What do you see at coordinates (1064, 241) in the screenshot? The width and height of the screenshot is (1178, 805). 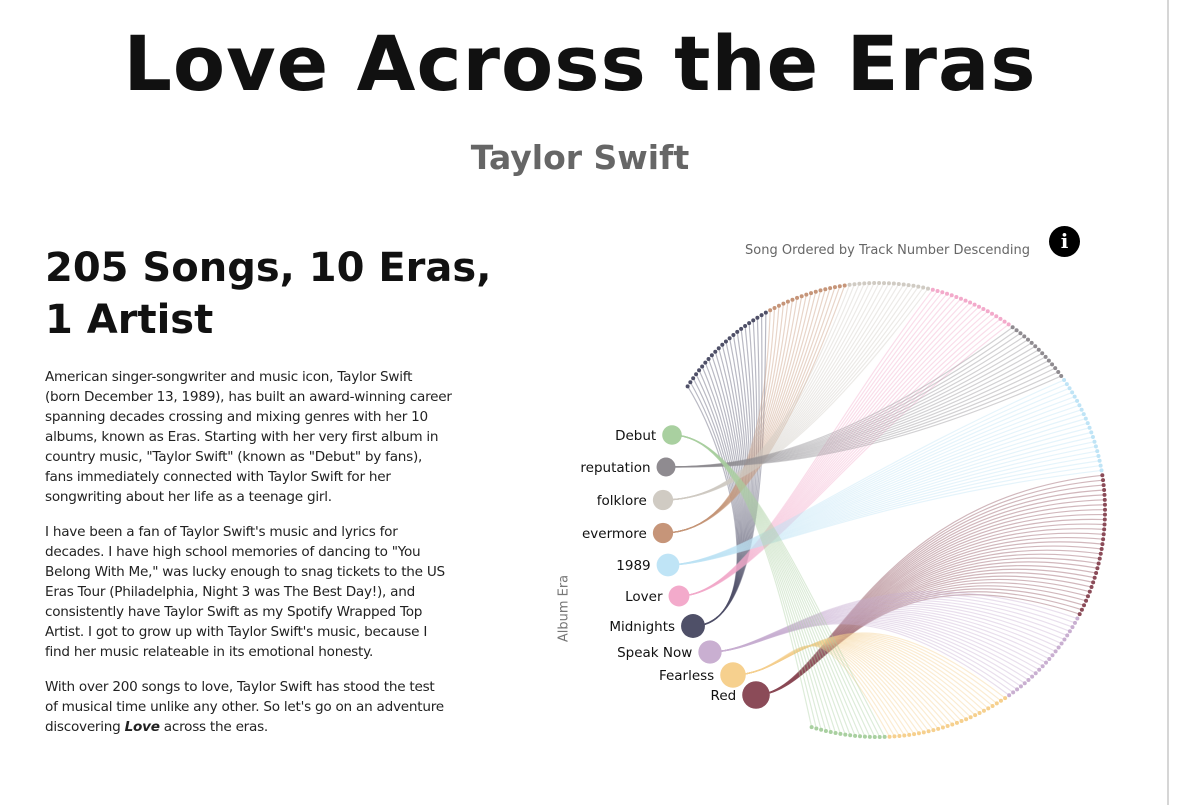 I see `info-circle-icon: i` at bounding box center [1064, 241].